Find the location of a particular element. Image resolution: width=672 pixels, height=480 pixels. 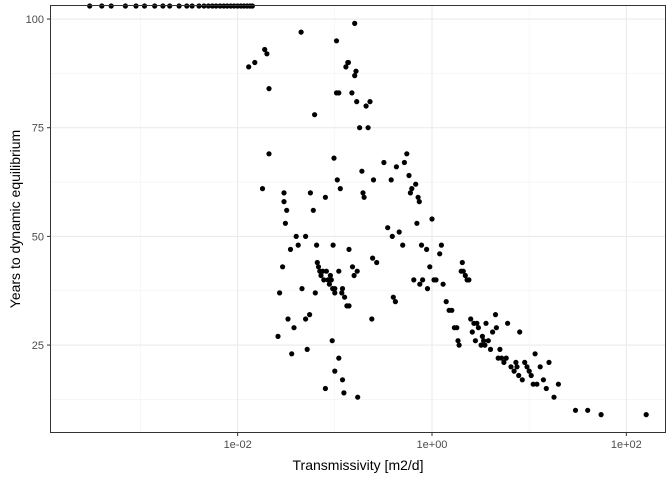

y-axis-title: Years to dynamic equilibrium is located at coordinates (15, 219).